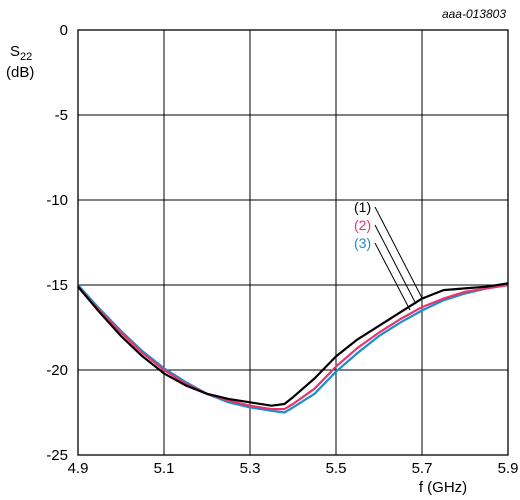 The width and height of the screenshot is (520, 500). What do you see at coordinates (26, 57) in the screenshot?
I see `y-axis-label-sub: 22` at bounding box center [26, 57].